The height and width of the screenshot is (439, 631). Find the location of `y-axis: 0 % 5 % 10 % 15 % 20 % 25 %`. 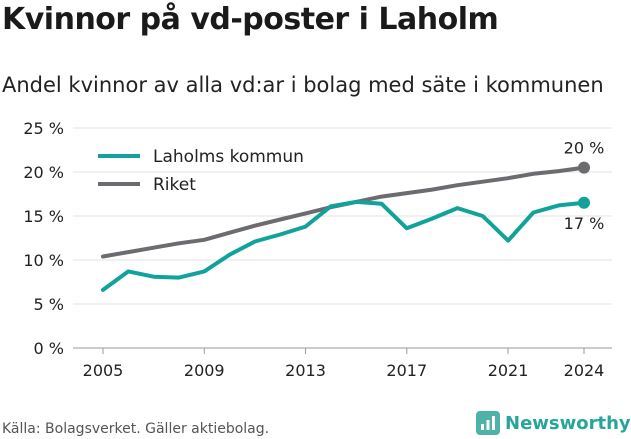

y-axis: 0 % 5 % 10 % 15 % 20 % 25 % is located at coordinates (43, 238).